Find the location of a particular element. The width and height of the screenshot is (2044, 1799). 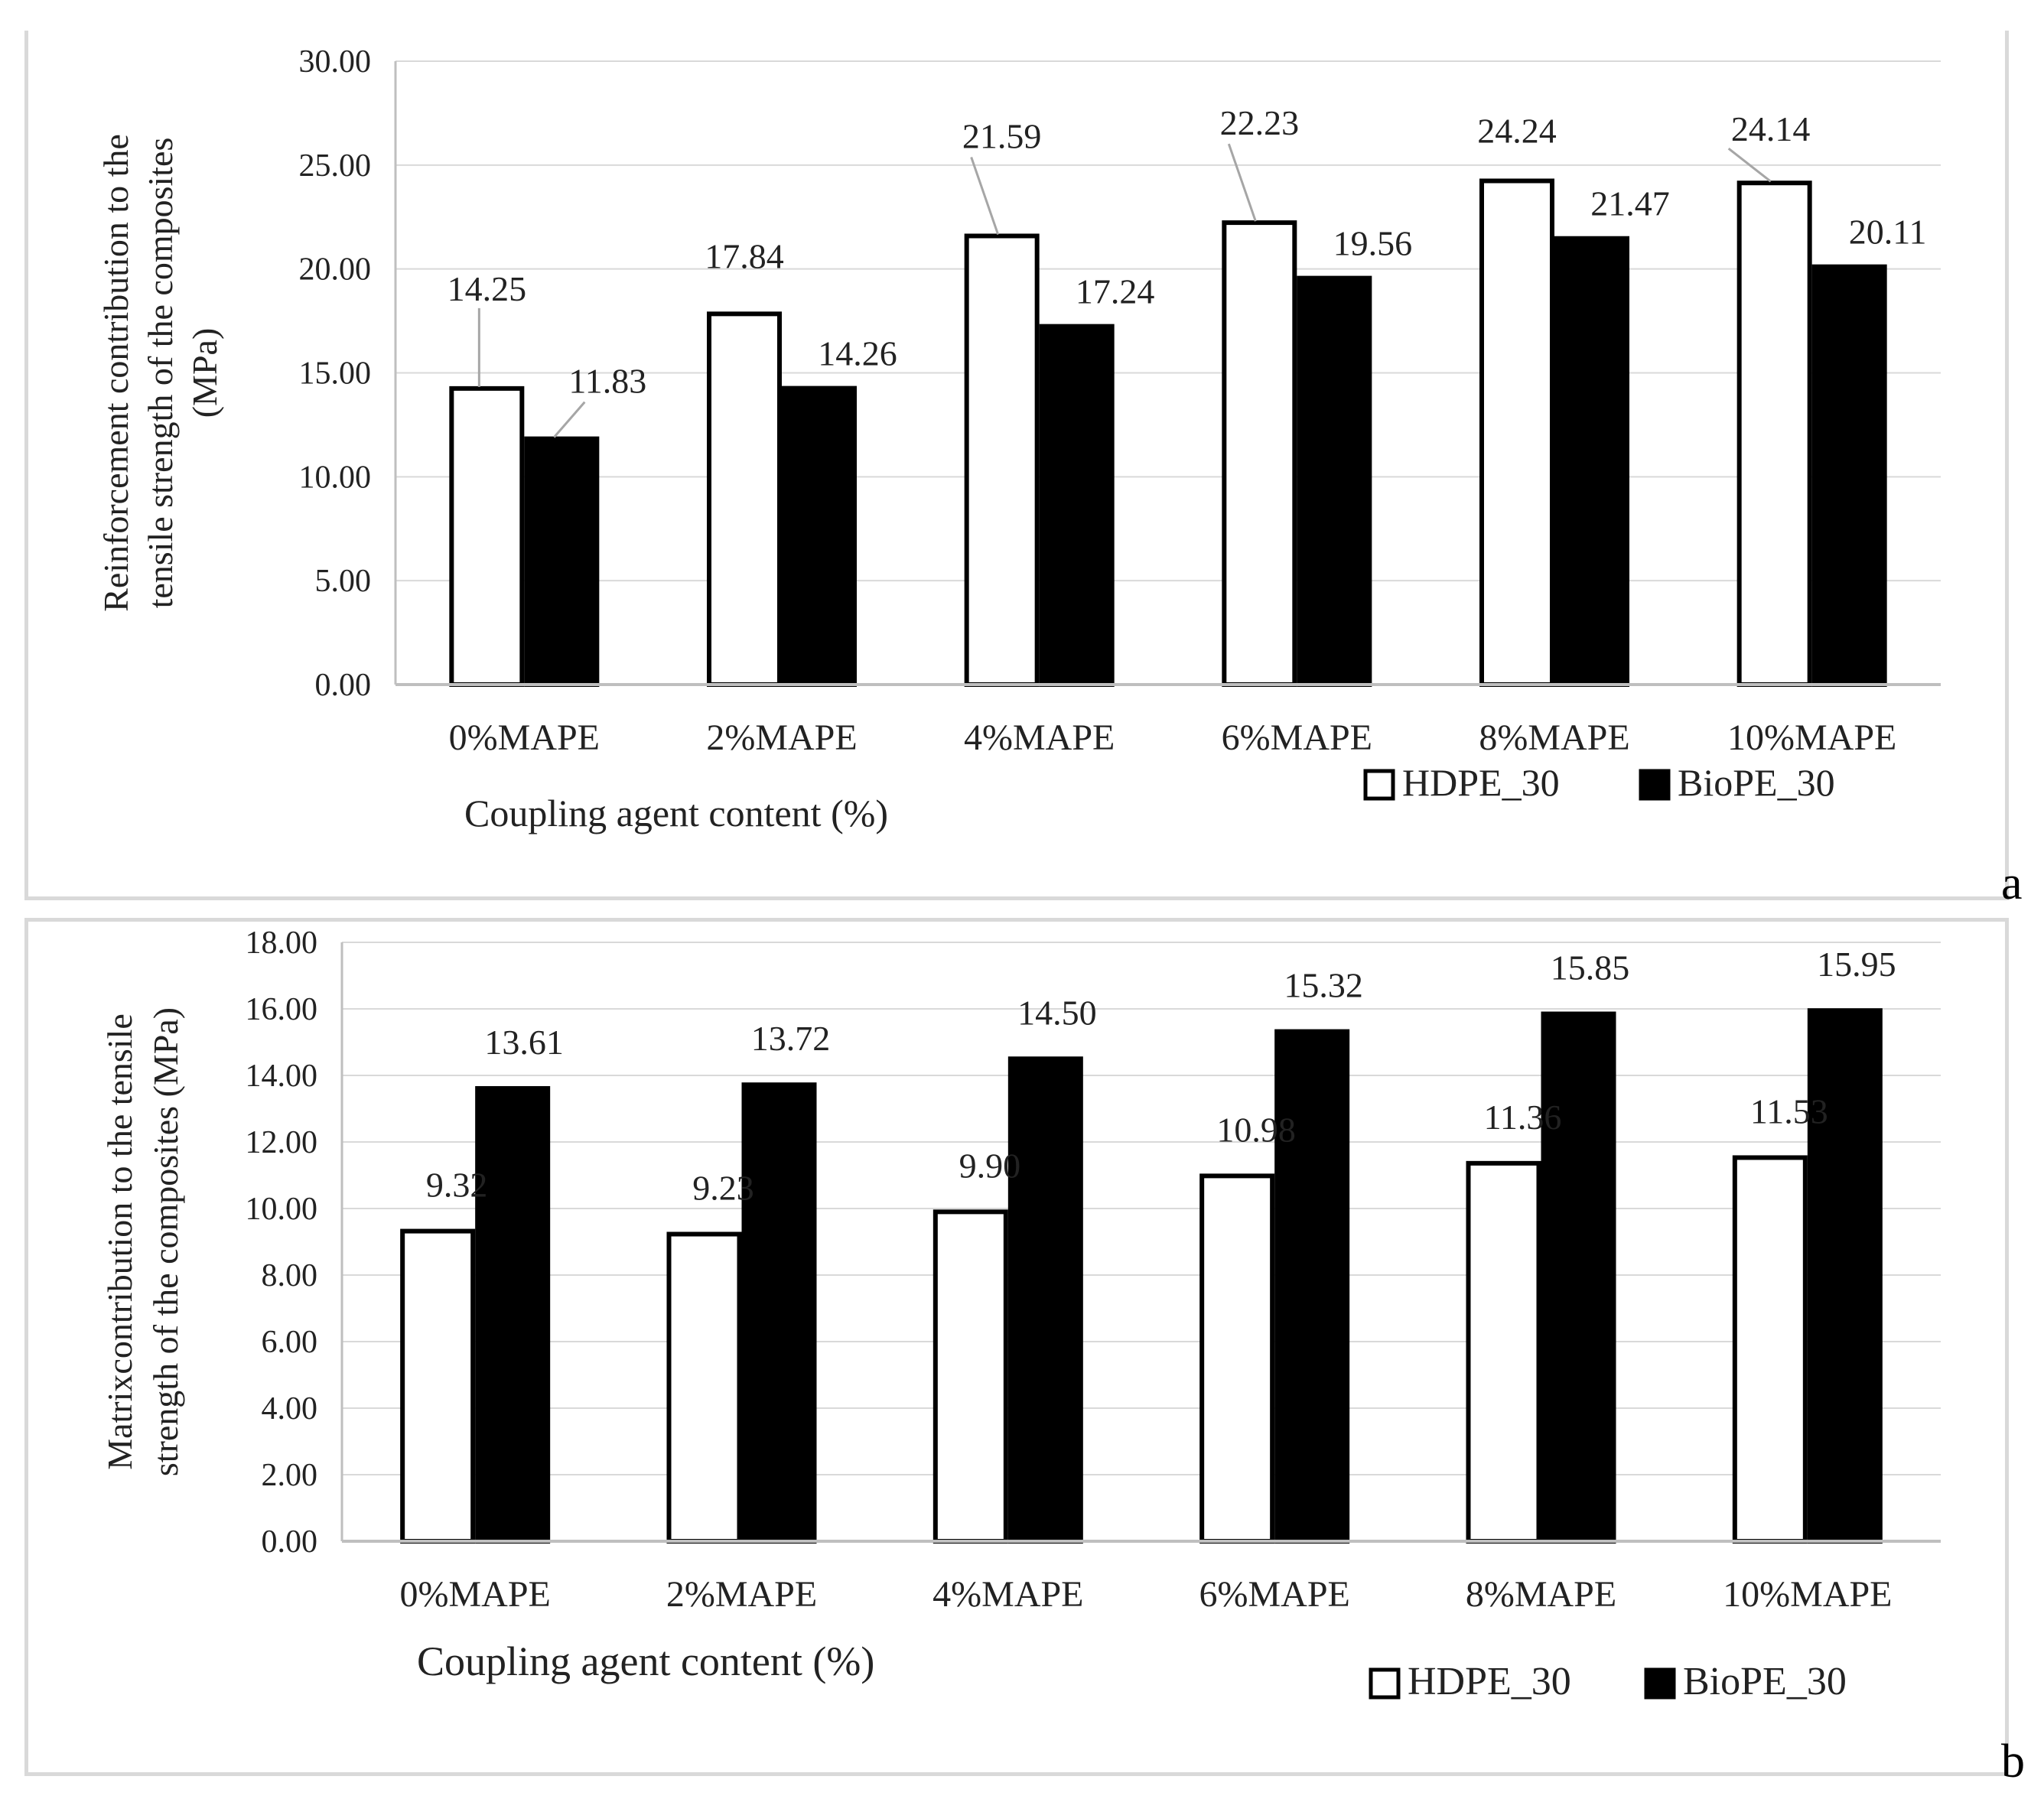

data-label: 14.26 is located at coordinates (857, 353).